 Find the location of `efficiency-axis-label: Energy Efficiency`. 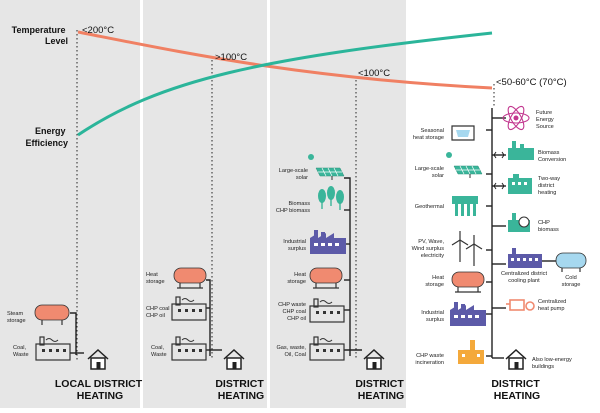

efficiency-axis-label: Energy Efficiency is located at coordinates (46, 137).